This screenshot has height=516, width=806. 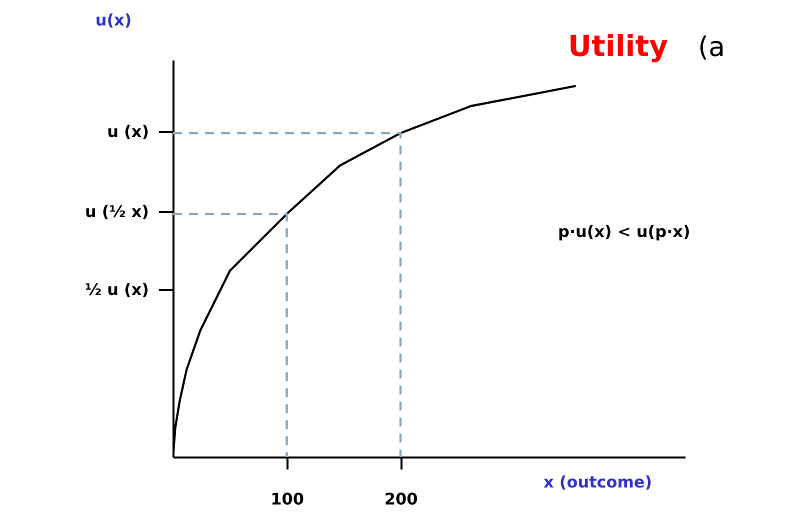 What do you see at coordinates (618, 46) in the screenshot?
I see `chart-title: Utility` at bounding box center [618, 46].